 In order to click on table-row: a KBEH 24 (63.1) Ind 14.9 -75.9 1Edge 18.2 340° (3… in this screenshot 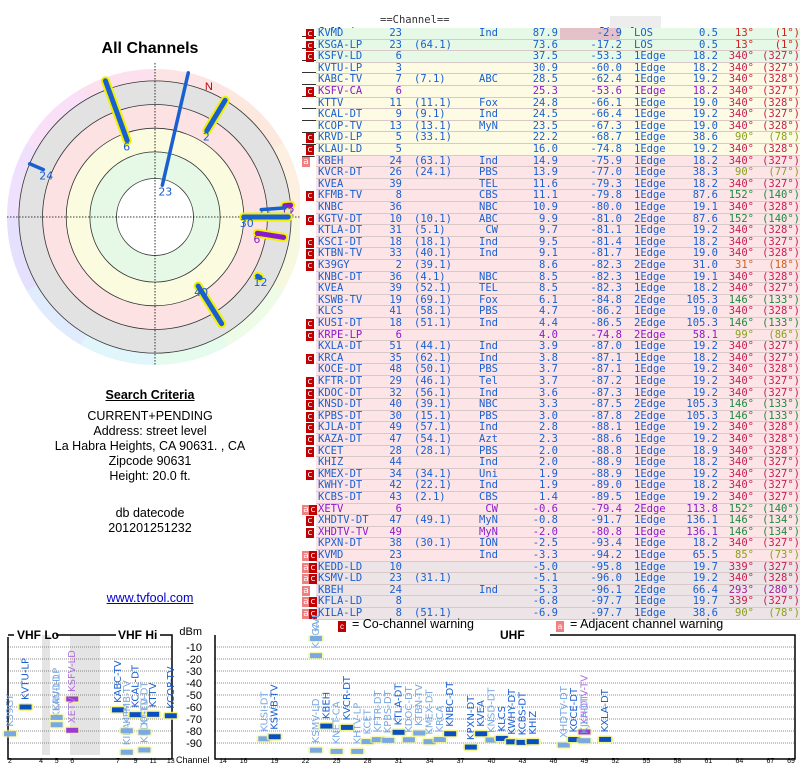, I will do `click(551, 161)`.